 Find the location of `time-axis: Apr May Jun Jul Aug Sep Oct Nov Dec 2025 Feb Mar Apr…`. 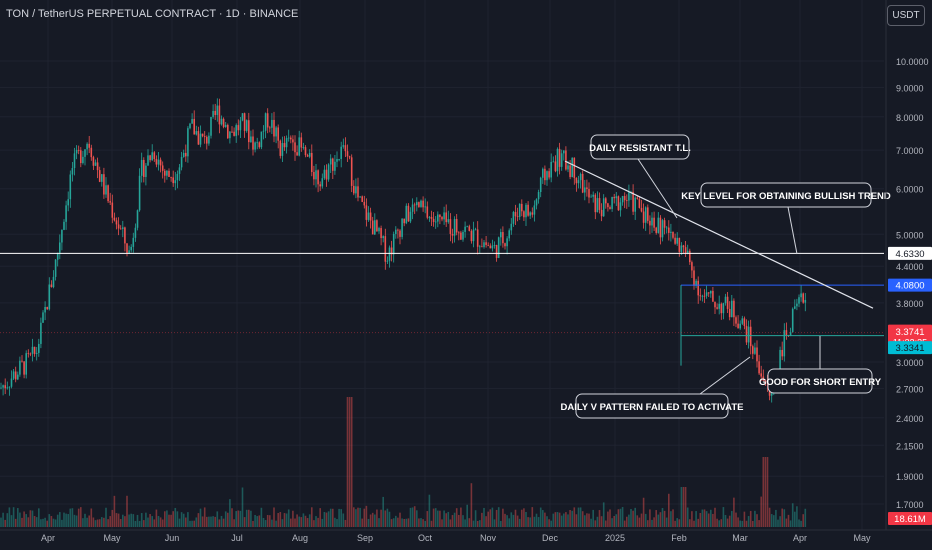

time-axis: Apr May Jun Jul Aug Sep Oct Nov Dec 2025 Feb Mar Apr… is located at coordinates (456, 538).